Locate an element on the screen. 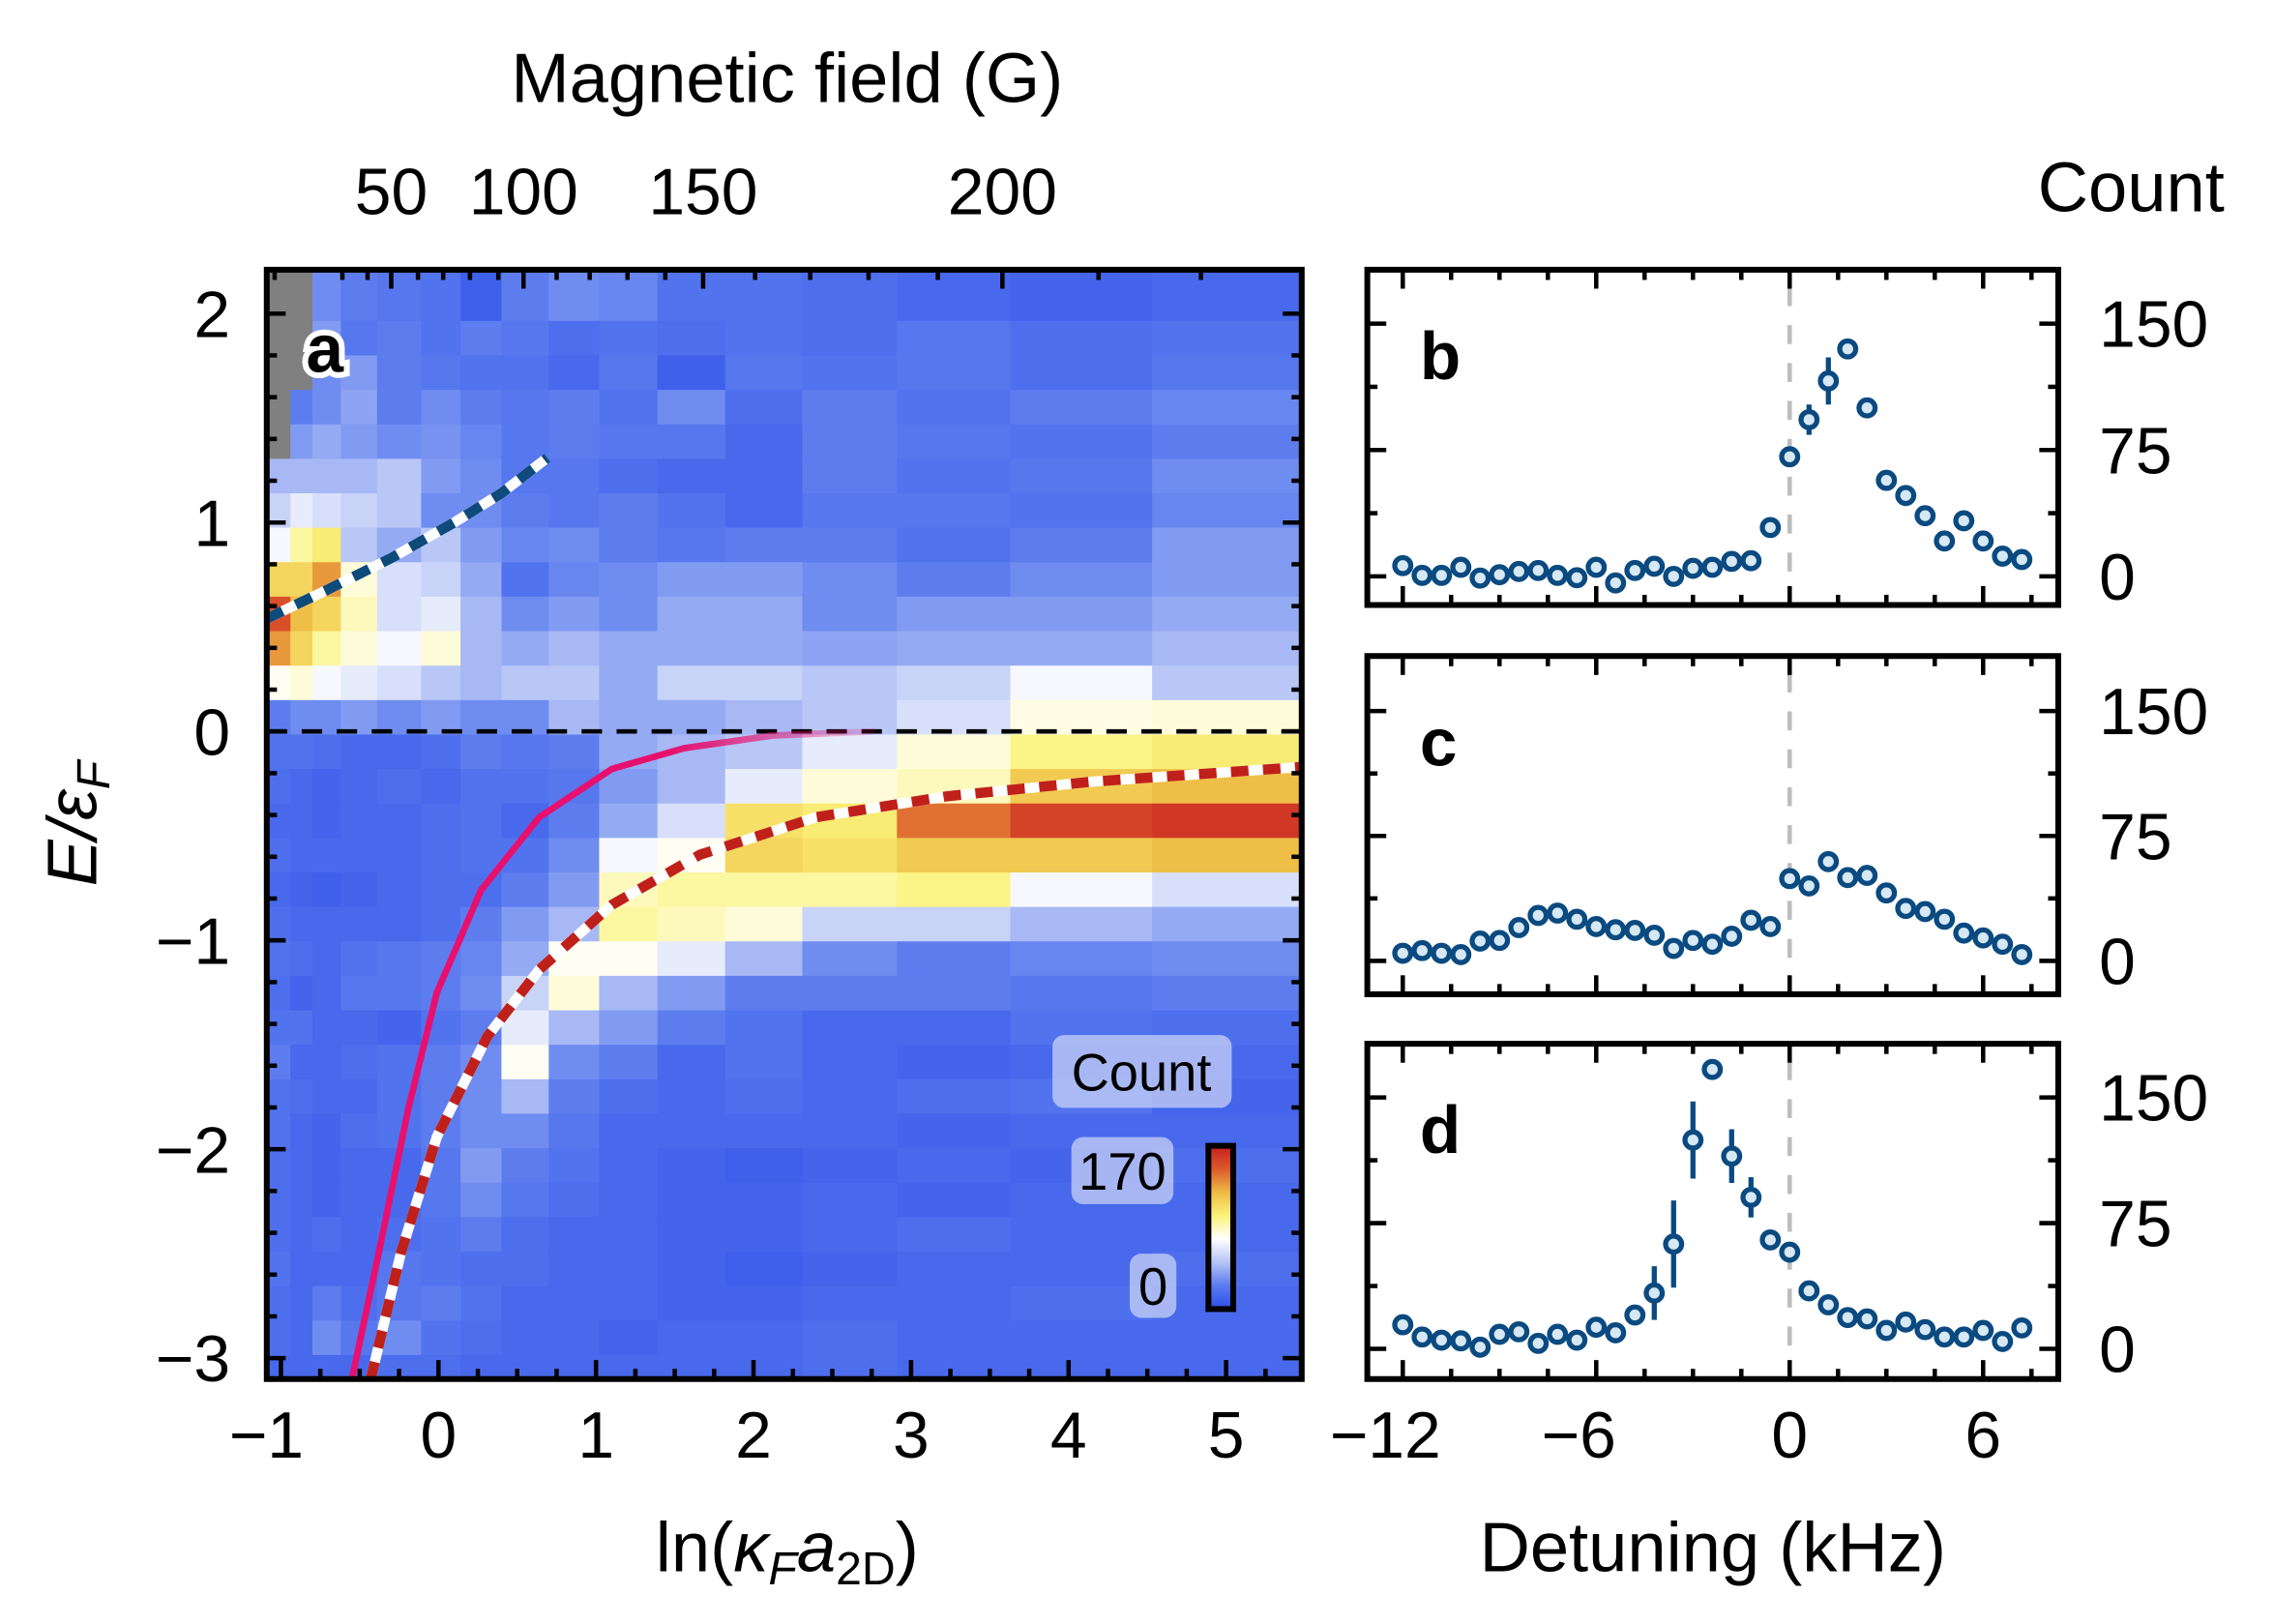  x-tick-label: 0 is located at coordinates (1790, 1436).